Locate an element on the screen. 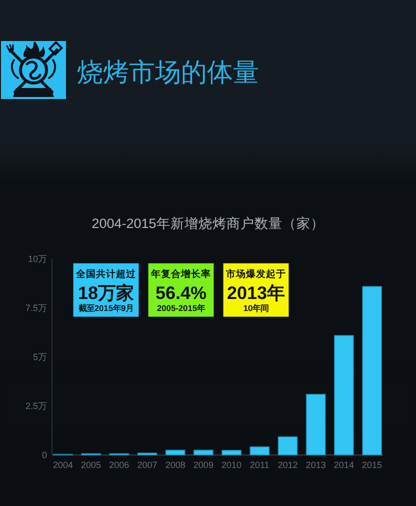 Image resolution: width=416 pixels, height=506 pixels. y-tick-label: 5万 is located at coordinates (39, 357).